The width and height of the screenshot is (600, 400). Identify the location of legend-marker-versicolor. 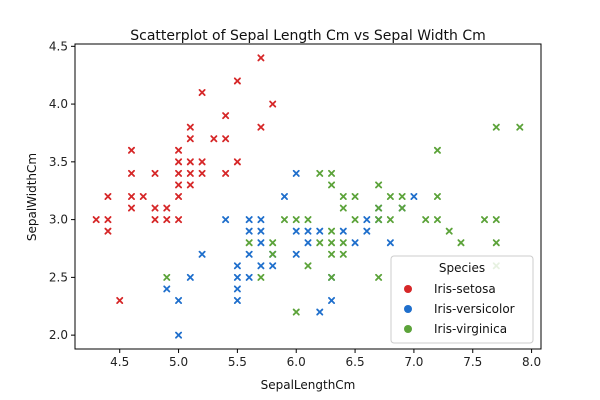
(408, 309).